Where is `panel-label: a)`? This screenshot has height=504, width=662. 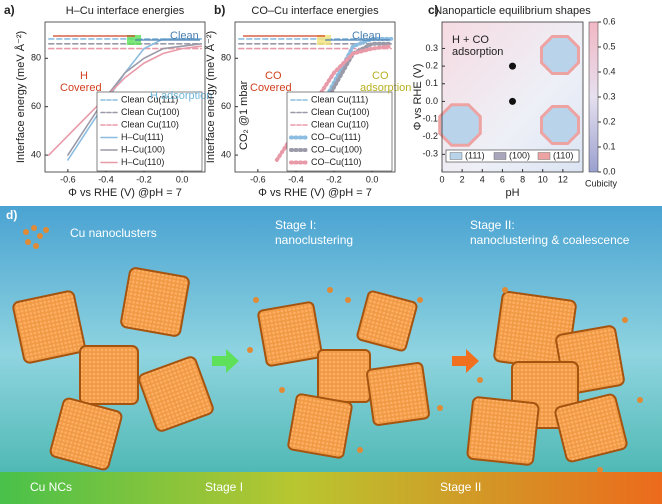
panel-label: a) is located at coordinates (9, 10).